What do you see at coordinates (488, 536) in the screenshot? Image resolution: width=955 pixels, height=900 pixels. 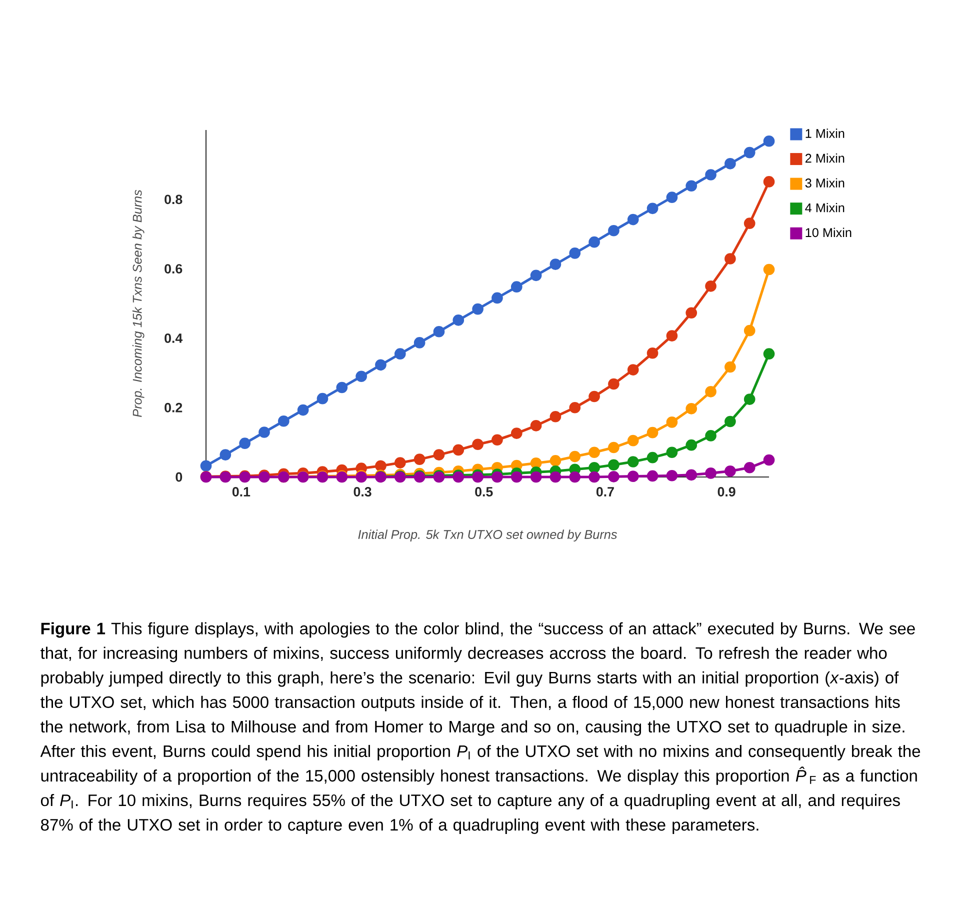 I see `x-axis-title: Initial Prop. 5k Txn UTXO set owned by Burns` at bounding box center [488, 536].